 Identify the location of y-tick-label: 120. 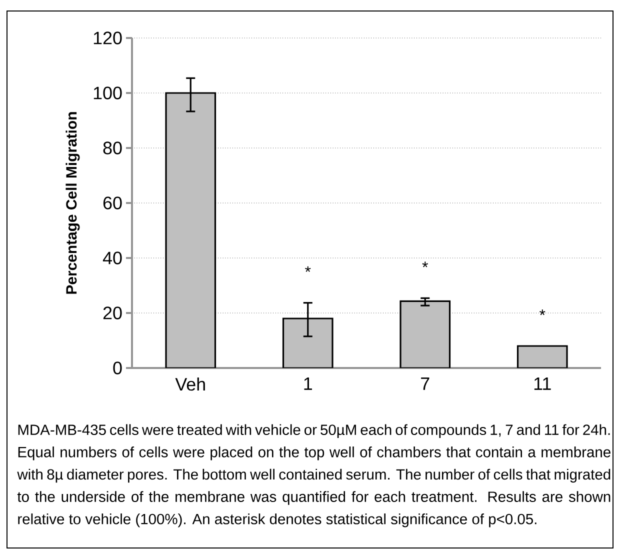
(108, 38).